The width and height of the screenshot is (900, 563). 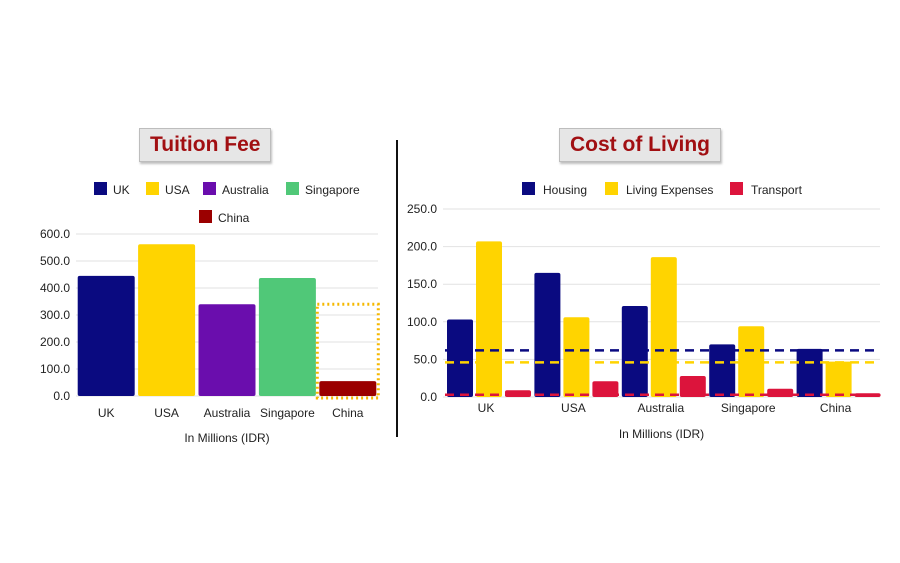 I want to click on legend-label: Singapore, so click(x=332, y=190).